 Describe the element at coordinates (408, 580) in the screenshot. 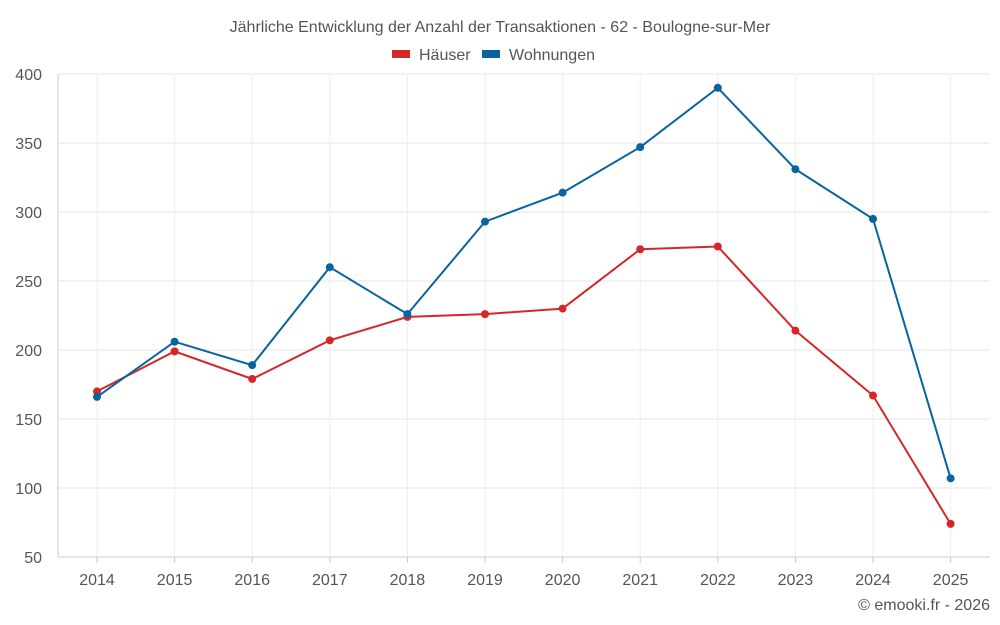

I see `x-tick-label: 2018` at that location.